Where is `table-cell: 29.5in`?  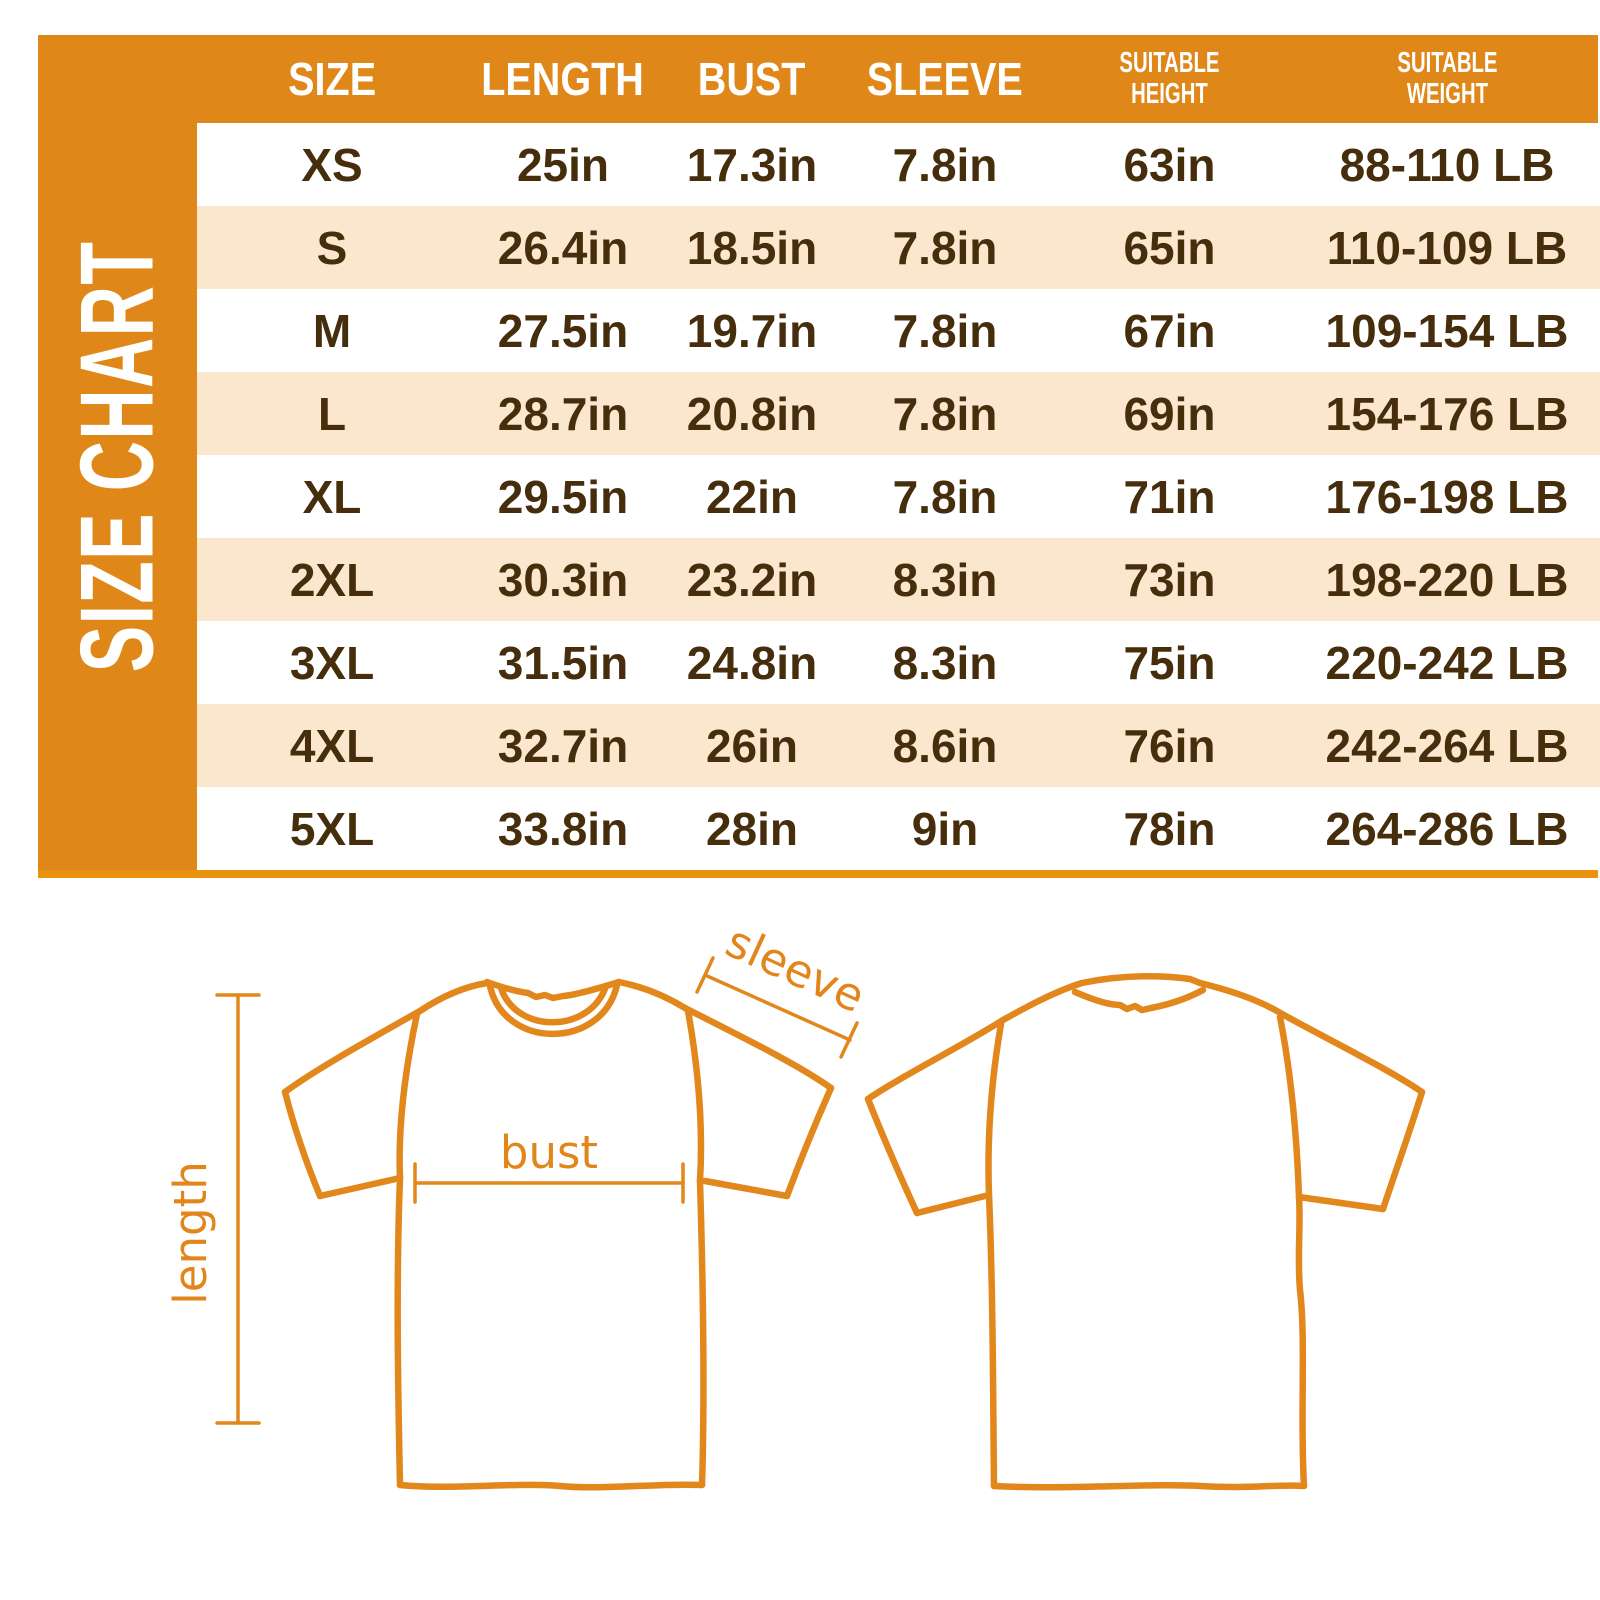
table-cell: 29.5in is located at coordinates (563, 496).